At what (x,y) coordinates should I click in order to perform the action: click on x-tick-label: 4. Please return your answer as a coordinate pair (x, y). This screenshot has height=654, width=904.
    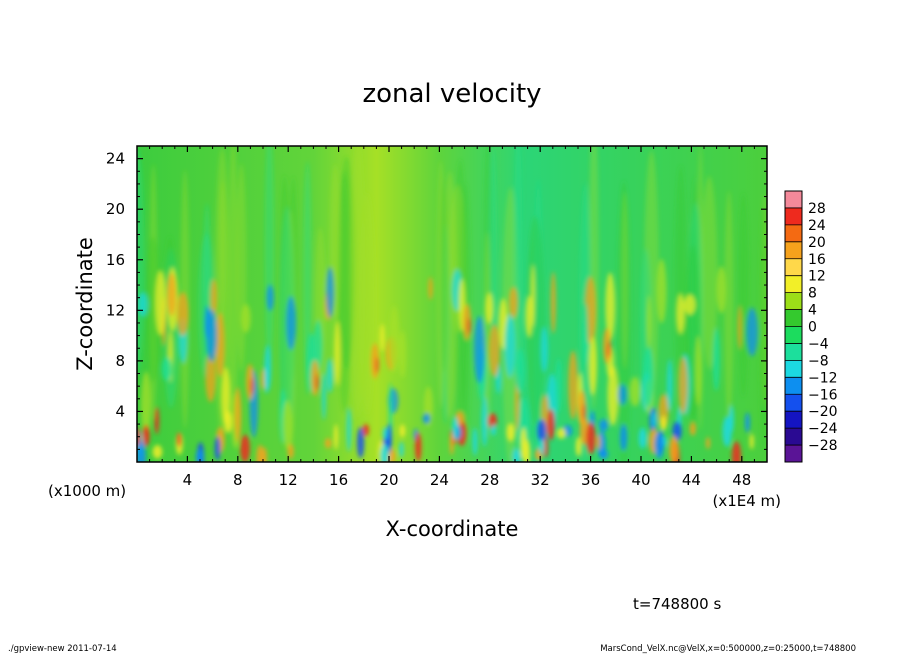
    Looking at the image, I should click on (188, 480).